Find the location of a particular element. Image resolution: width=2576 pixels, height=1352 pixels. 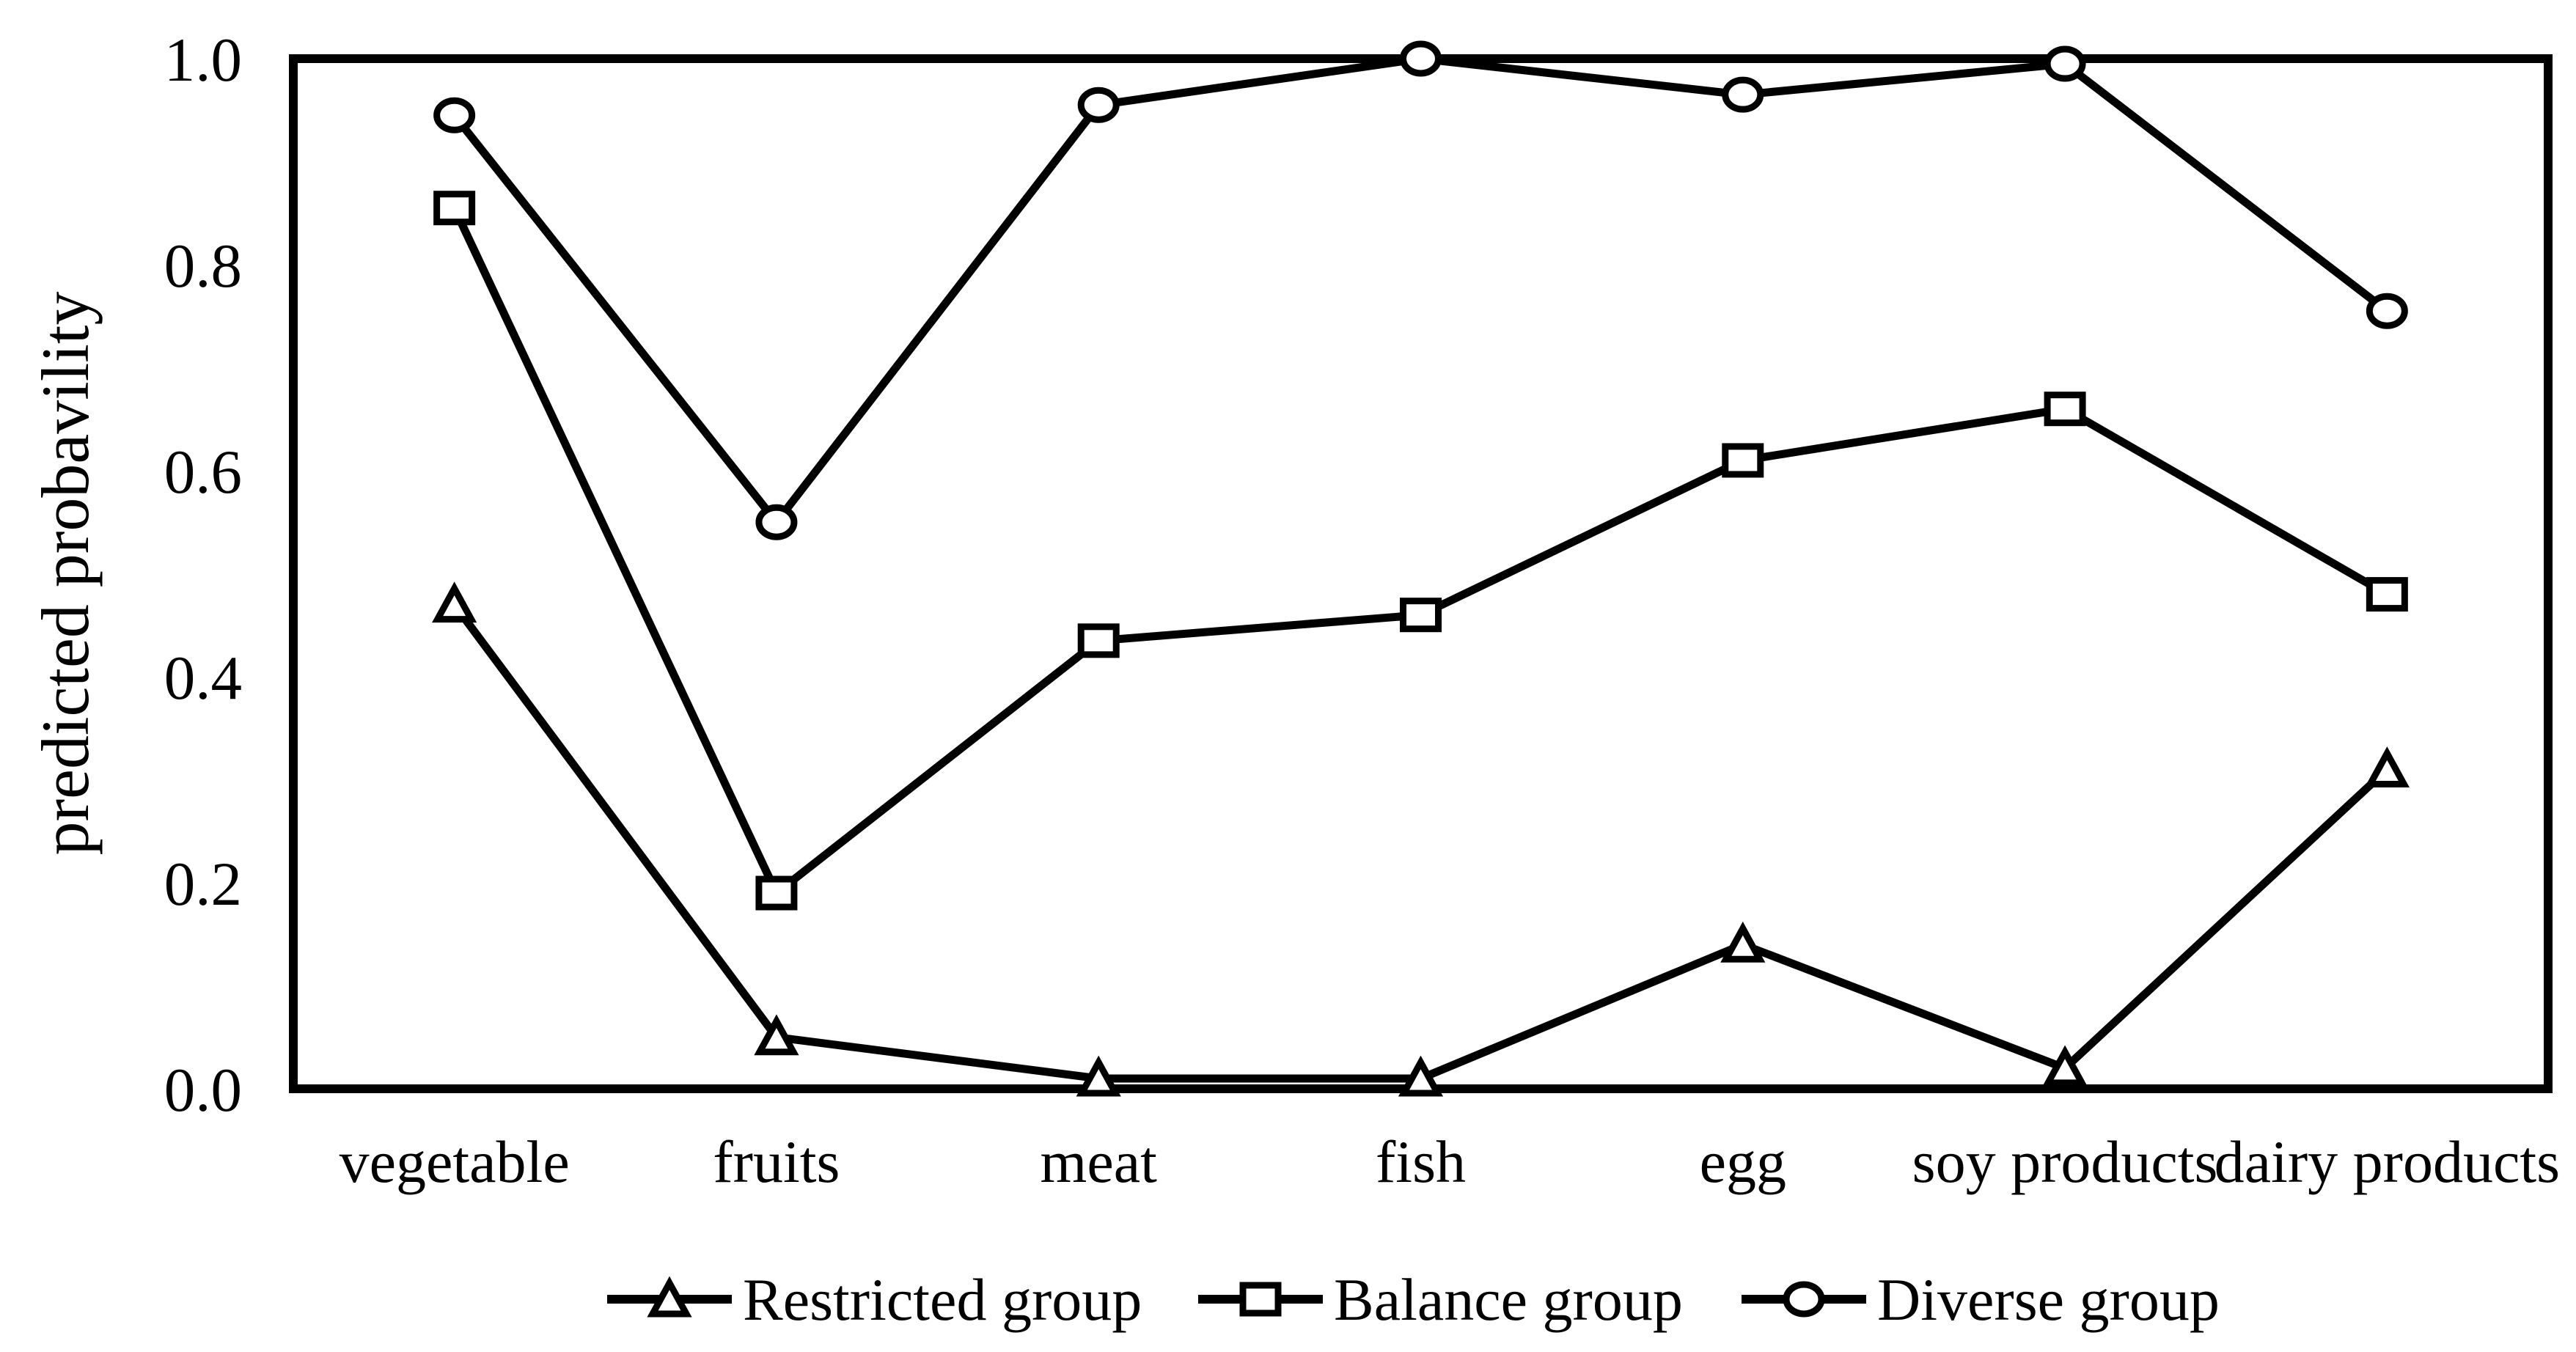

legend-item-diverse-group: Diverse group is located at coordinates (1981, 1299).